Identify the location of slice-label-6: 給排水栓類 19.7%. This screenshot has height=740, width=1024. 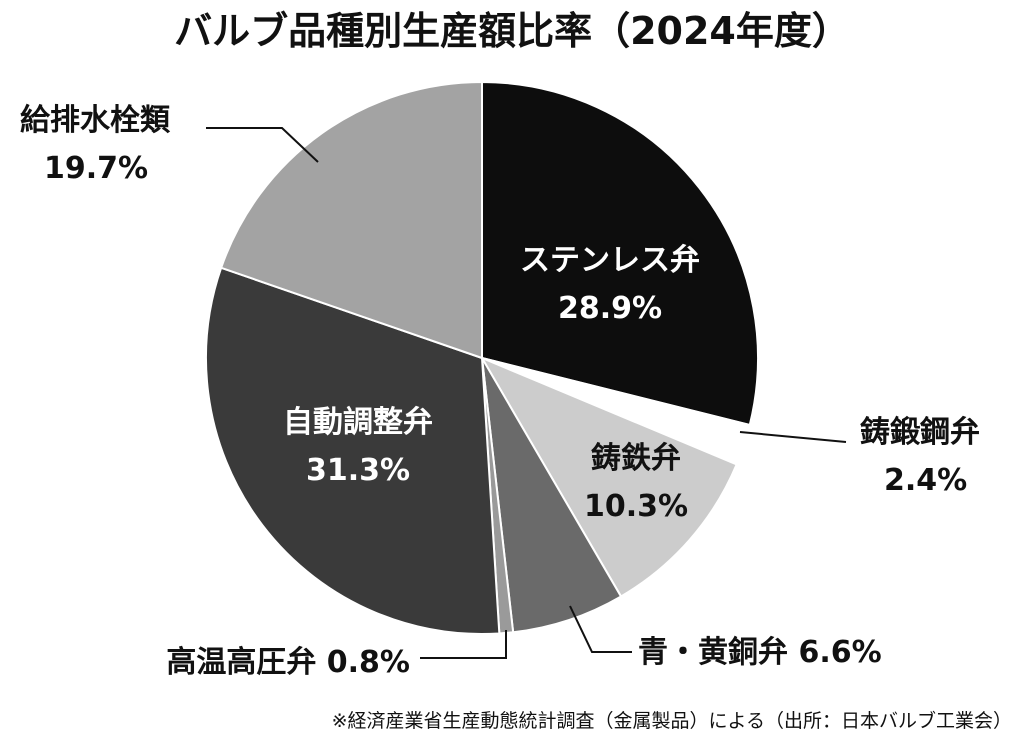
(95, 144).